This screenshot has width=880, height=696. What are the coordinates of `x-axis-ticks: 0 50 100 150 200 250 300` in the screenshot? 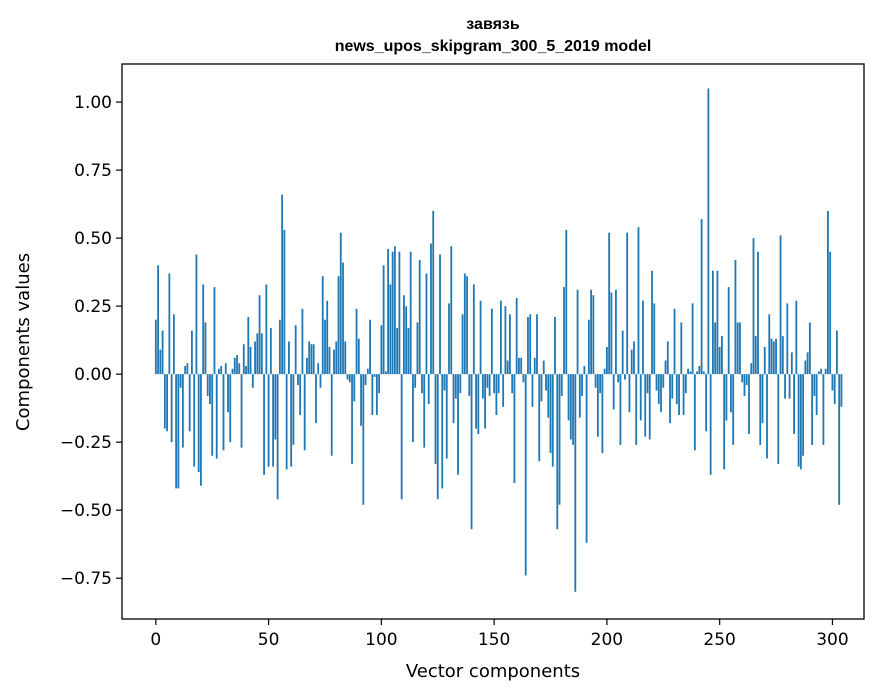 It's located at (499, 634).